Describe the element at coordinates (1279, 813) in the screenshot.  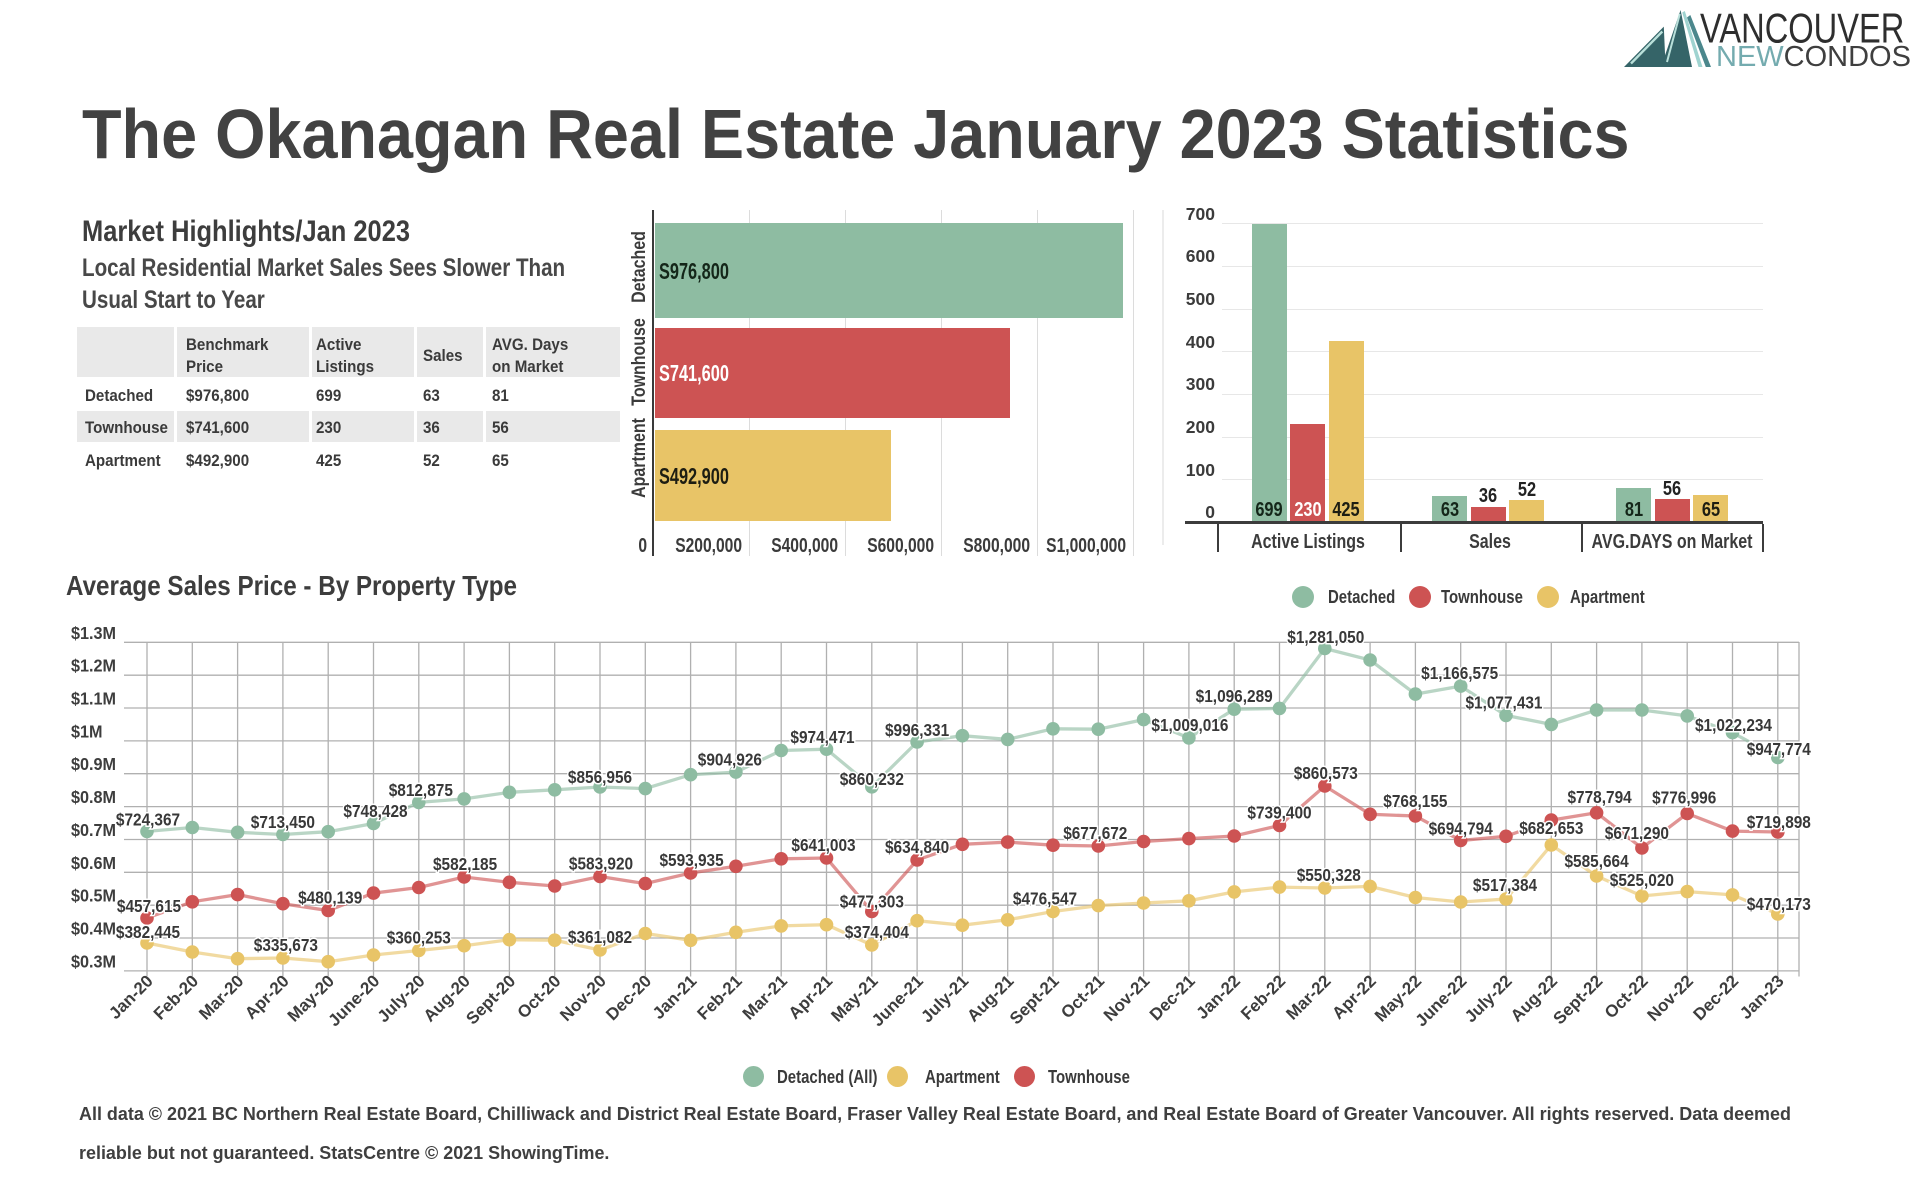
I see `svg-text: $739,400` at that location.